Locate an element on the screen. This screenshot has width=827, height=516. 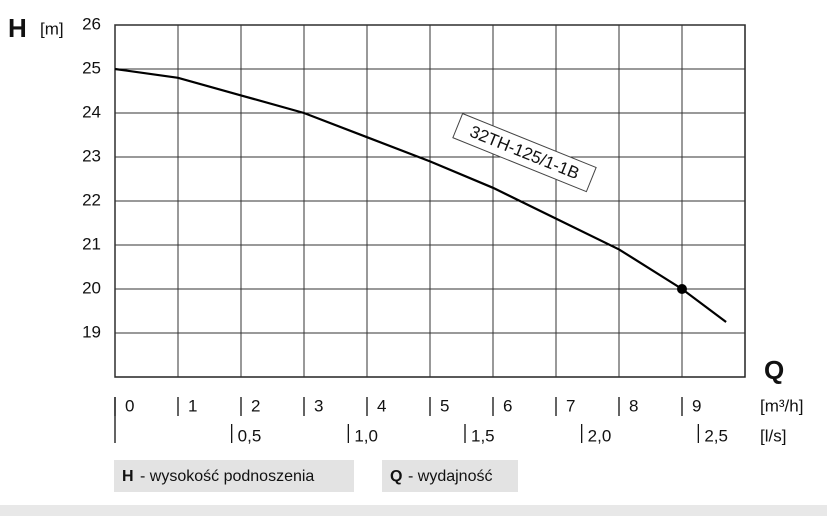
x2-tick-label: 2,5 is located at coordinates (716, 435).